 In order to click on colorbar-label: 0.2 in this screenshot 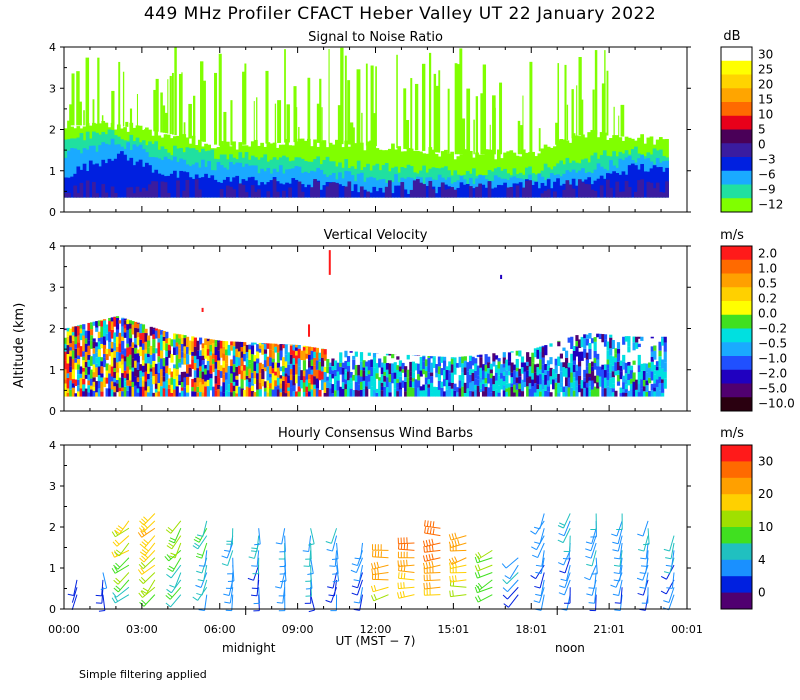, I will do `click(767, 299)`.